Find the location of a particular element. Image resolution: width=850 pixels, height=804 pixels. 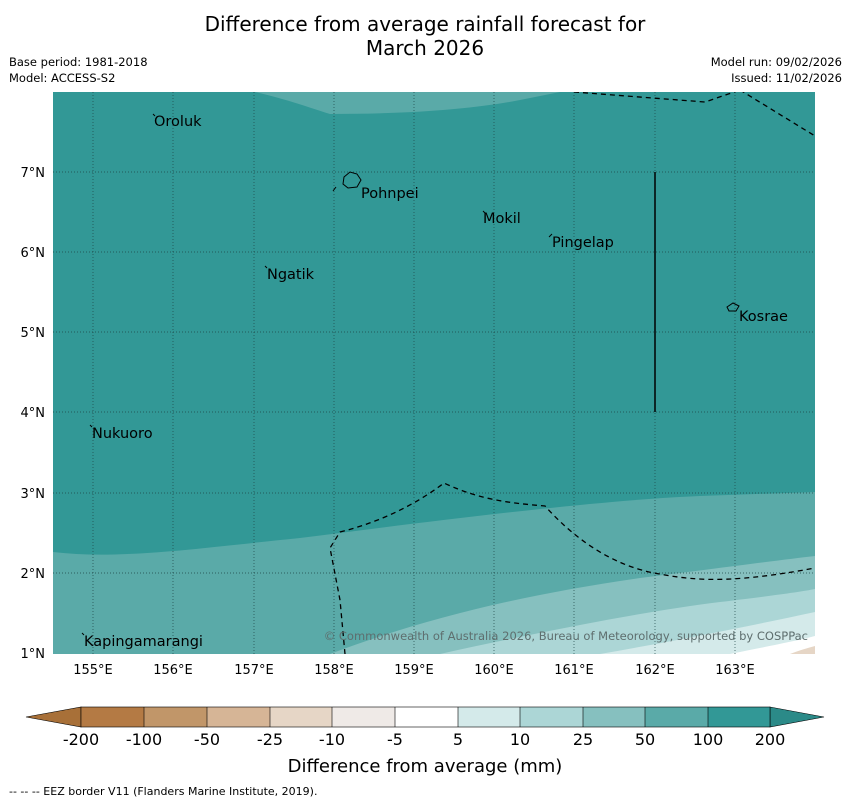

lat-label-4n: 4°N is located at coordinates (33, 413).